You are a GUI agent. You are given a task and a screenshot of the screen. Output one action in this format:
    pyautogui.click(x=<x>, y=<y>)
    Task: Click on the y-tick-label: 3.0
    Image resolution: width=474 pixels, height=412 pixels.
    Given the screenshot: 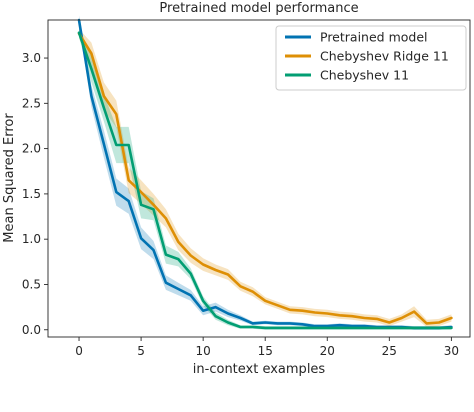 What is the action you would take?
    pyautogui.click(x=31, y=58)
    